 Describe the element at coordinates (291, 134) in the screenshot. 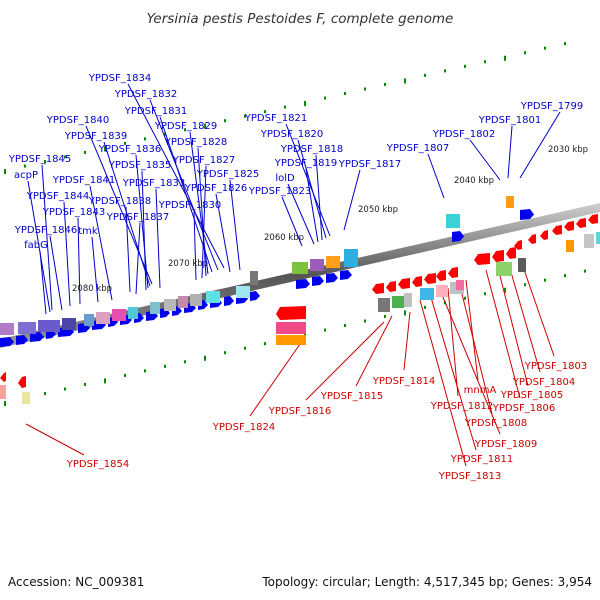

I see `forward-gene-label-6: YPDSF_1820` at that location.